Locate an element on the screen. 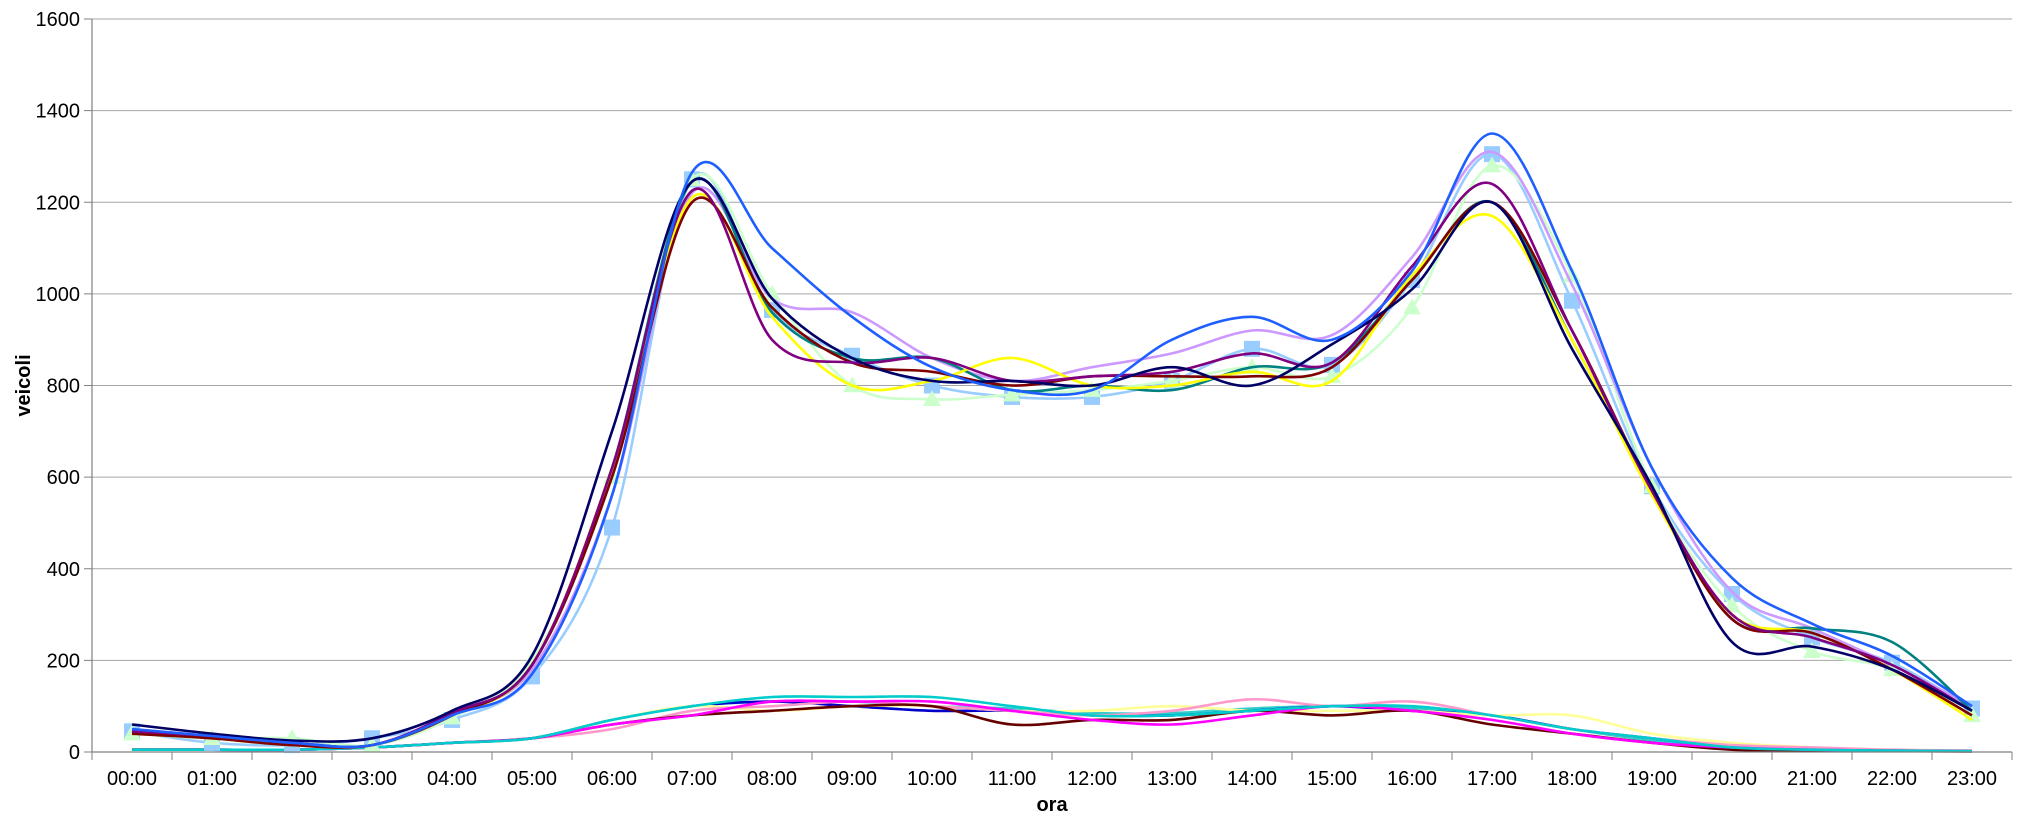 The image size is (2026, 815). x-tick-label: 15:00 is located at coordinates (1332, 779).